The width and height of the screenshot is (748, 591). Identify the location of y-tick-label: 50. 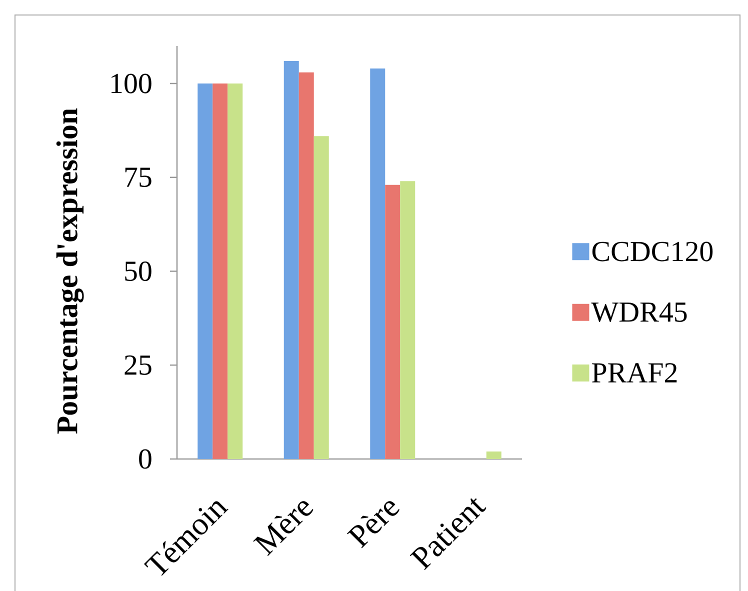
(138, 271).